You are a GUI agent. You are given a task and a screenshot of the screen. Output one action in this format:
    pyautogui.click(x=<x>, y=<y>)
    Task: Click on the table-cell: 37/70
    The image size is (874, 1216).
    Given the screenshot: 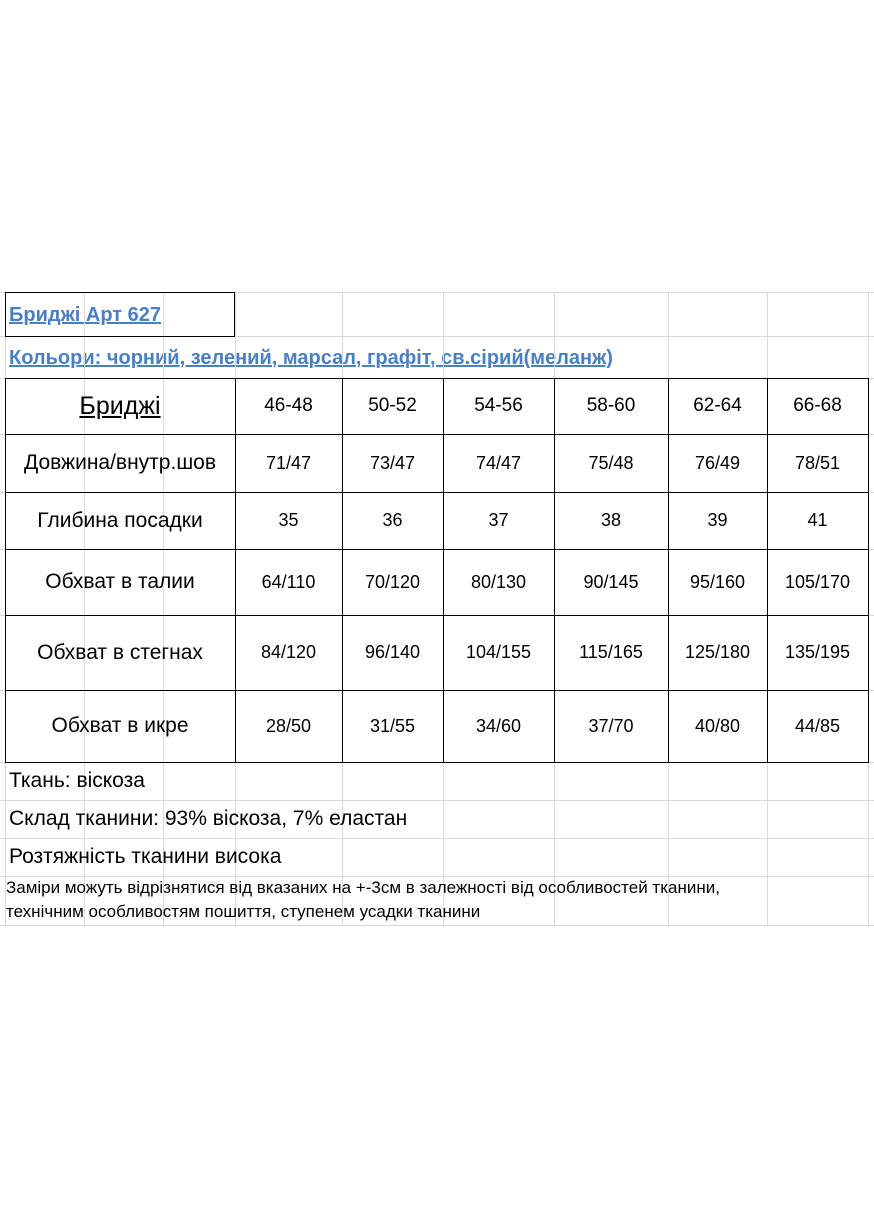 What is the action you would take?
    pyautogui.click(x=611, y=725)
    